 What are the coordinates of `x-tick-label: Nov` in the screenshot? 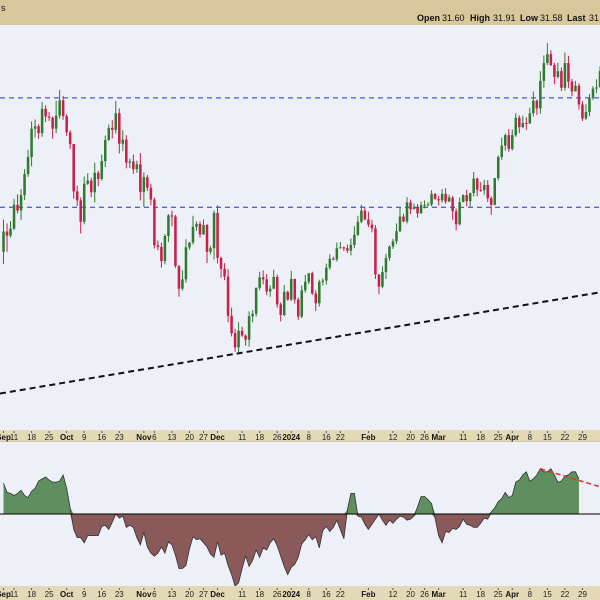 It's located at (144, 437).